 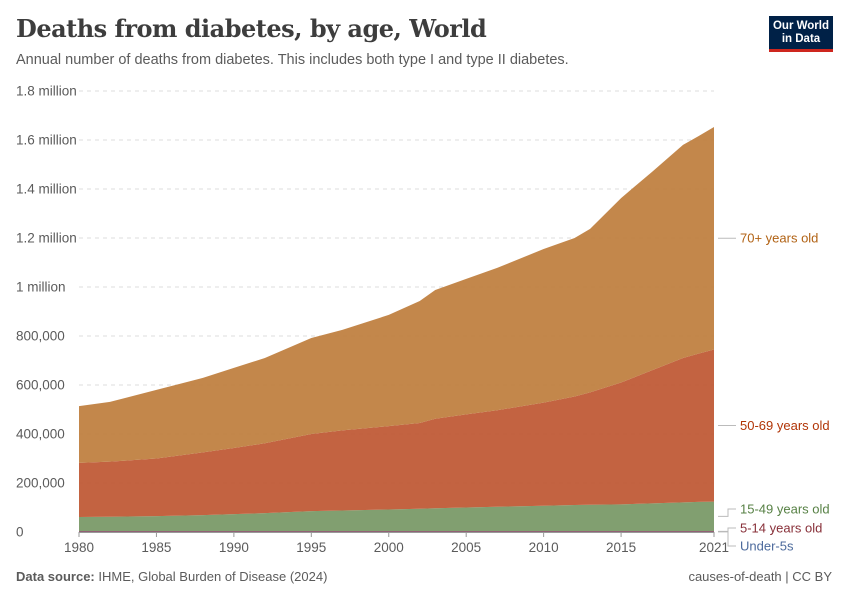 What do you see at coordinates (781, 528) in the screenshot?
I see `series-label: 5-14 years old` at bounding box center [781, 528].